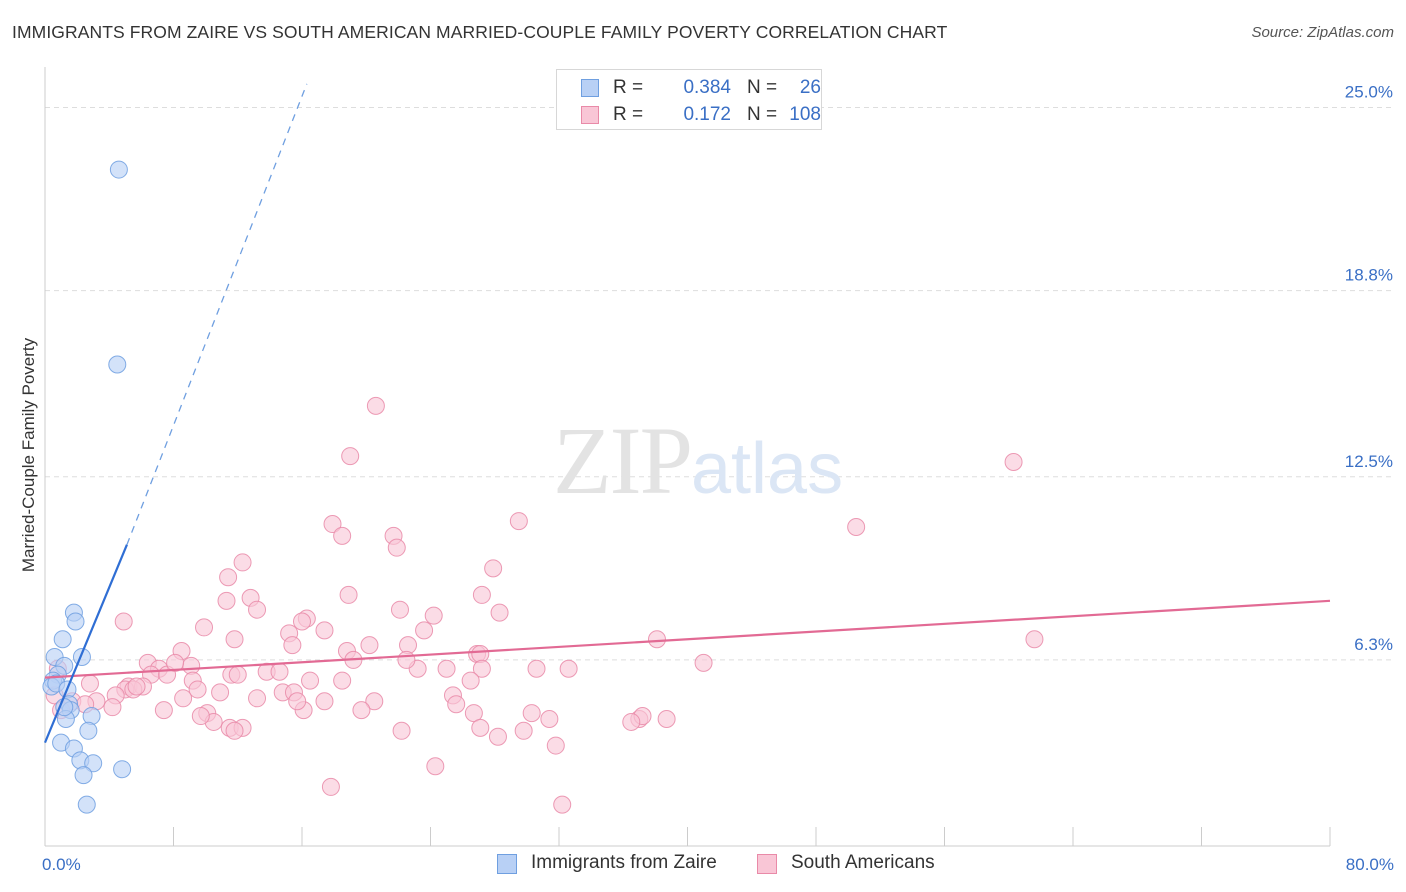 The image size is (1406, 892). I want to click on legend-n-label: N =, so click(762, 87).